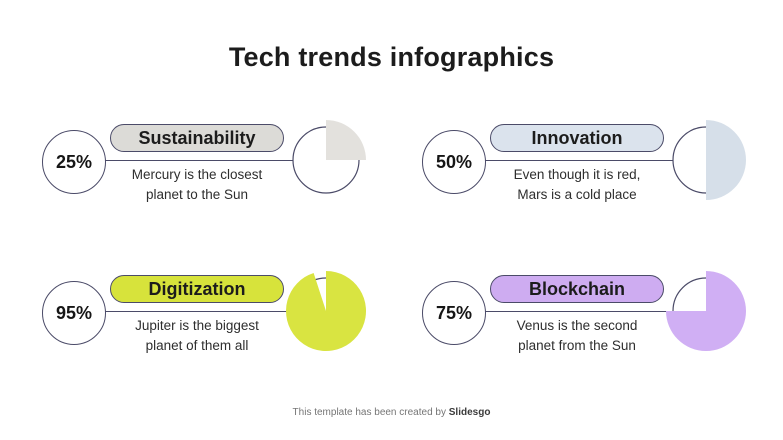  I want to click on category-label: Innovation, so click(577, 137).